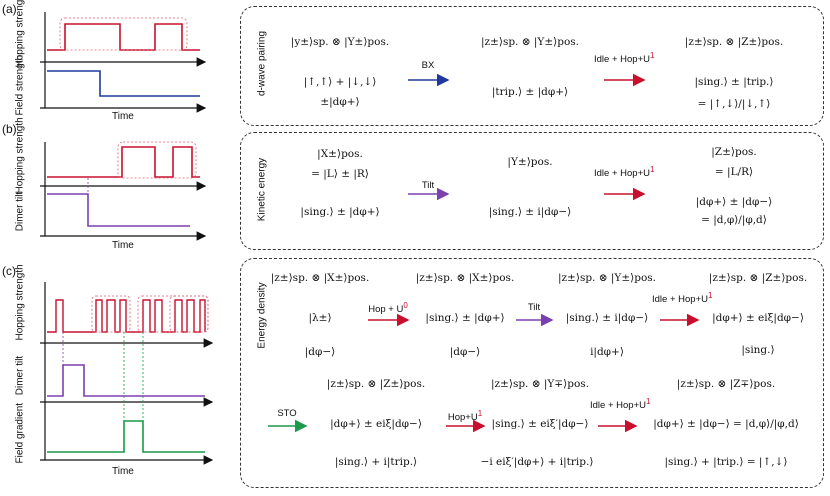  What do you see at coordinates (126, 436) in the screenshot?
I see `plot-c-gradient-trace` at bounding box center [126, 436].